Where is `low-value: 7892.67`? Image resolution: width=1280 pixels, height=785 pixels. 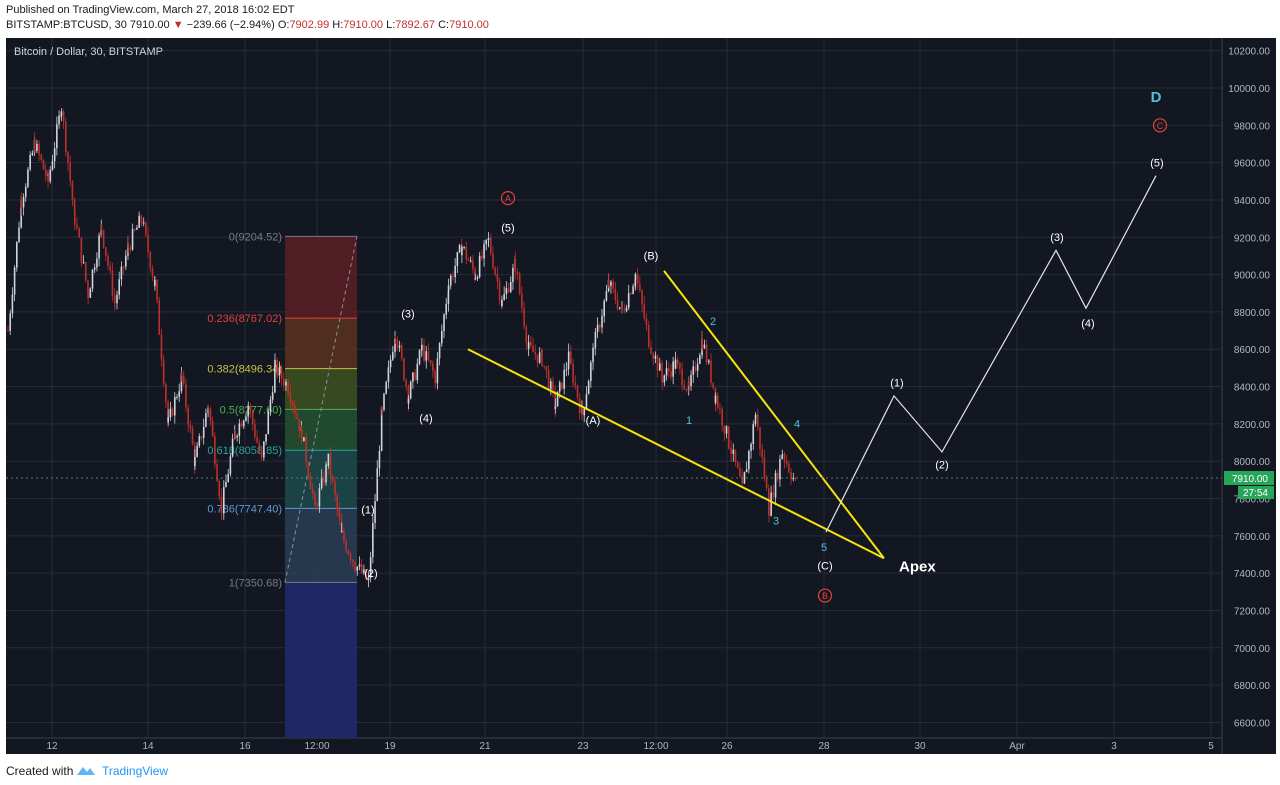
low-value: 7892.67 is located at coordinates (415, 25).